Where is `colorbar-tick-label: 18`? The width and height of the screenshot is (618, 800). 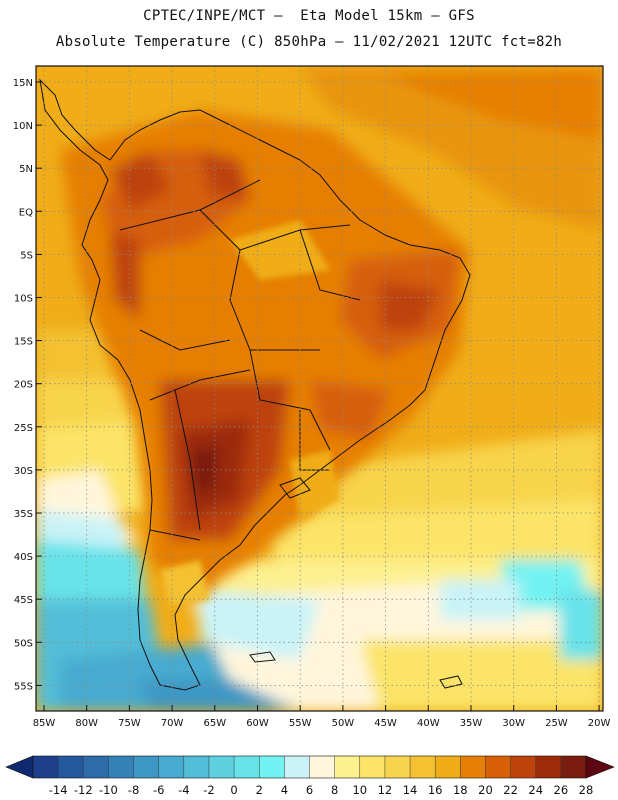
colorbar-tick-label: 18 is located at coordinates (460, 790).